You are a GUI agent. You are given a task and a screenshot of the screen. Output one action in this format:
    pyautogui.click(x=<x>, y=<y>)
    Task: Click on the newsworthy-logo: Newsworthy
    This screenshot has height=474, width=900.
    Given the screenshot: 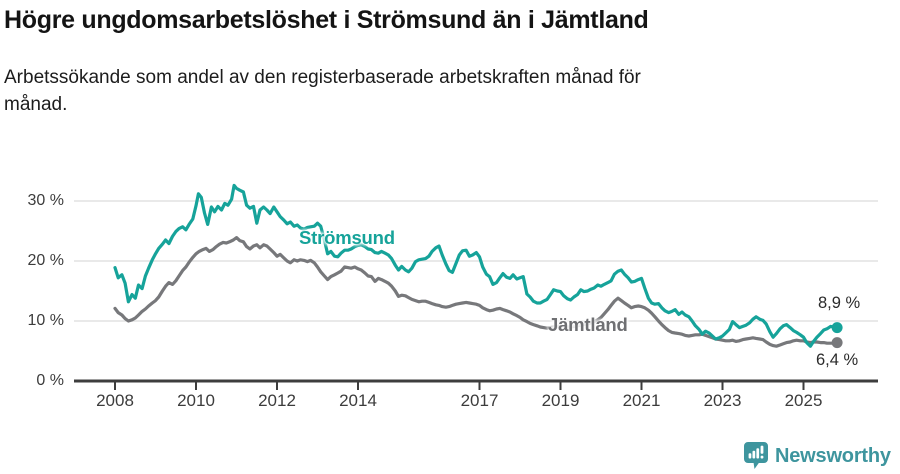 What is the action you would take?
    pyautogui.click(x=817, y=455)
    